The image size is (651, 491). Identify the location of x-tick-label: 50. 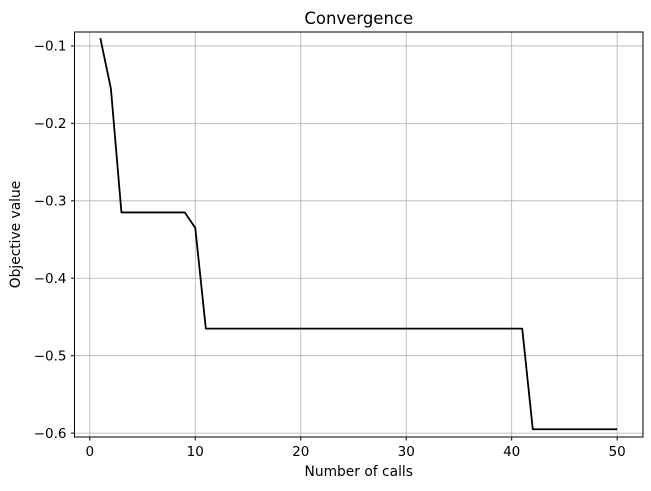
(617, 452).